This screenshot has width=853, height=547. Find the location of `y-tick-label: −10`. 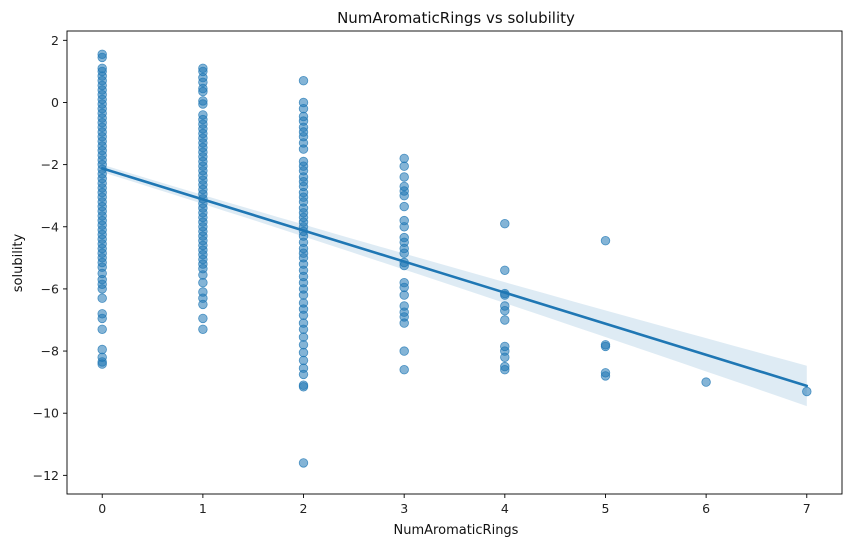

y-tick-label: −10 is located at coordinates (46, 413).